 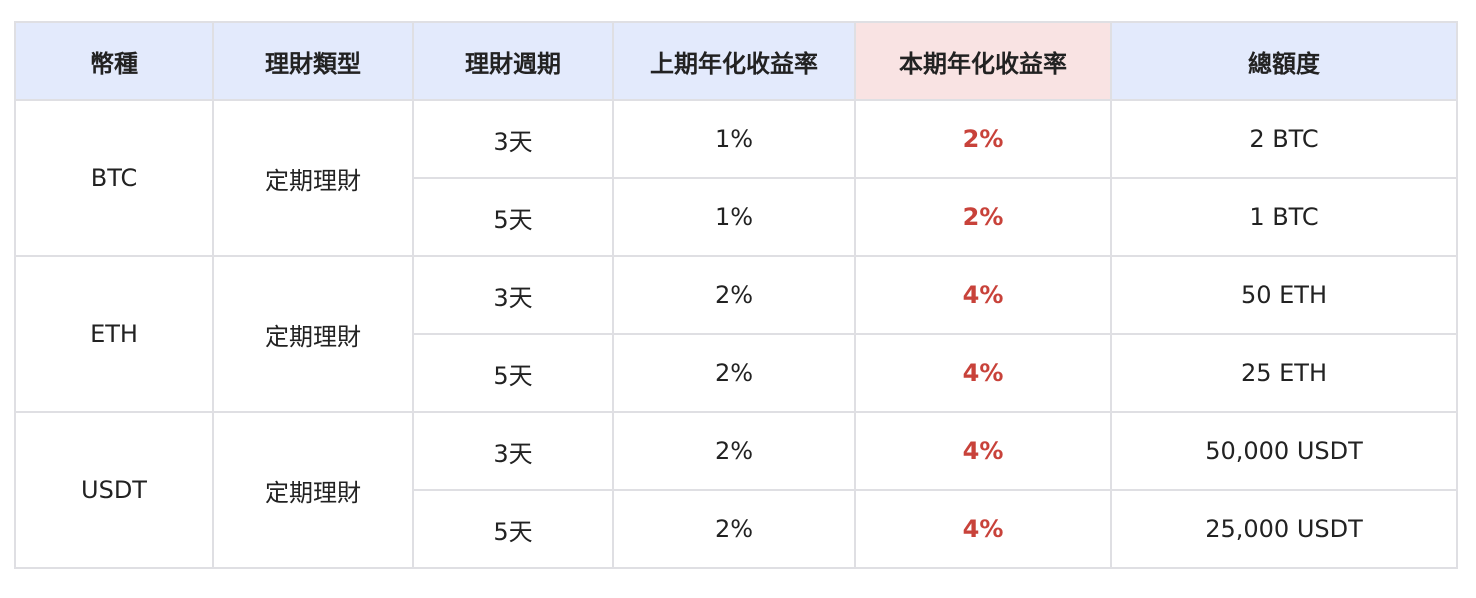 What do you see at coordinates (1284, 451) in the screenshot?
I see `total-cell: 50,000 USDT` at bounding box center [1284, 451].